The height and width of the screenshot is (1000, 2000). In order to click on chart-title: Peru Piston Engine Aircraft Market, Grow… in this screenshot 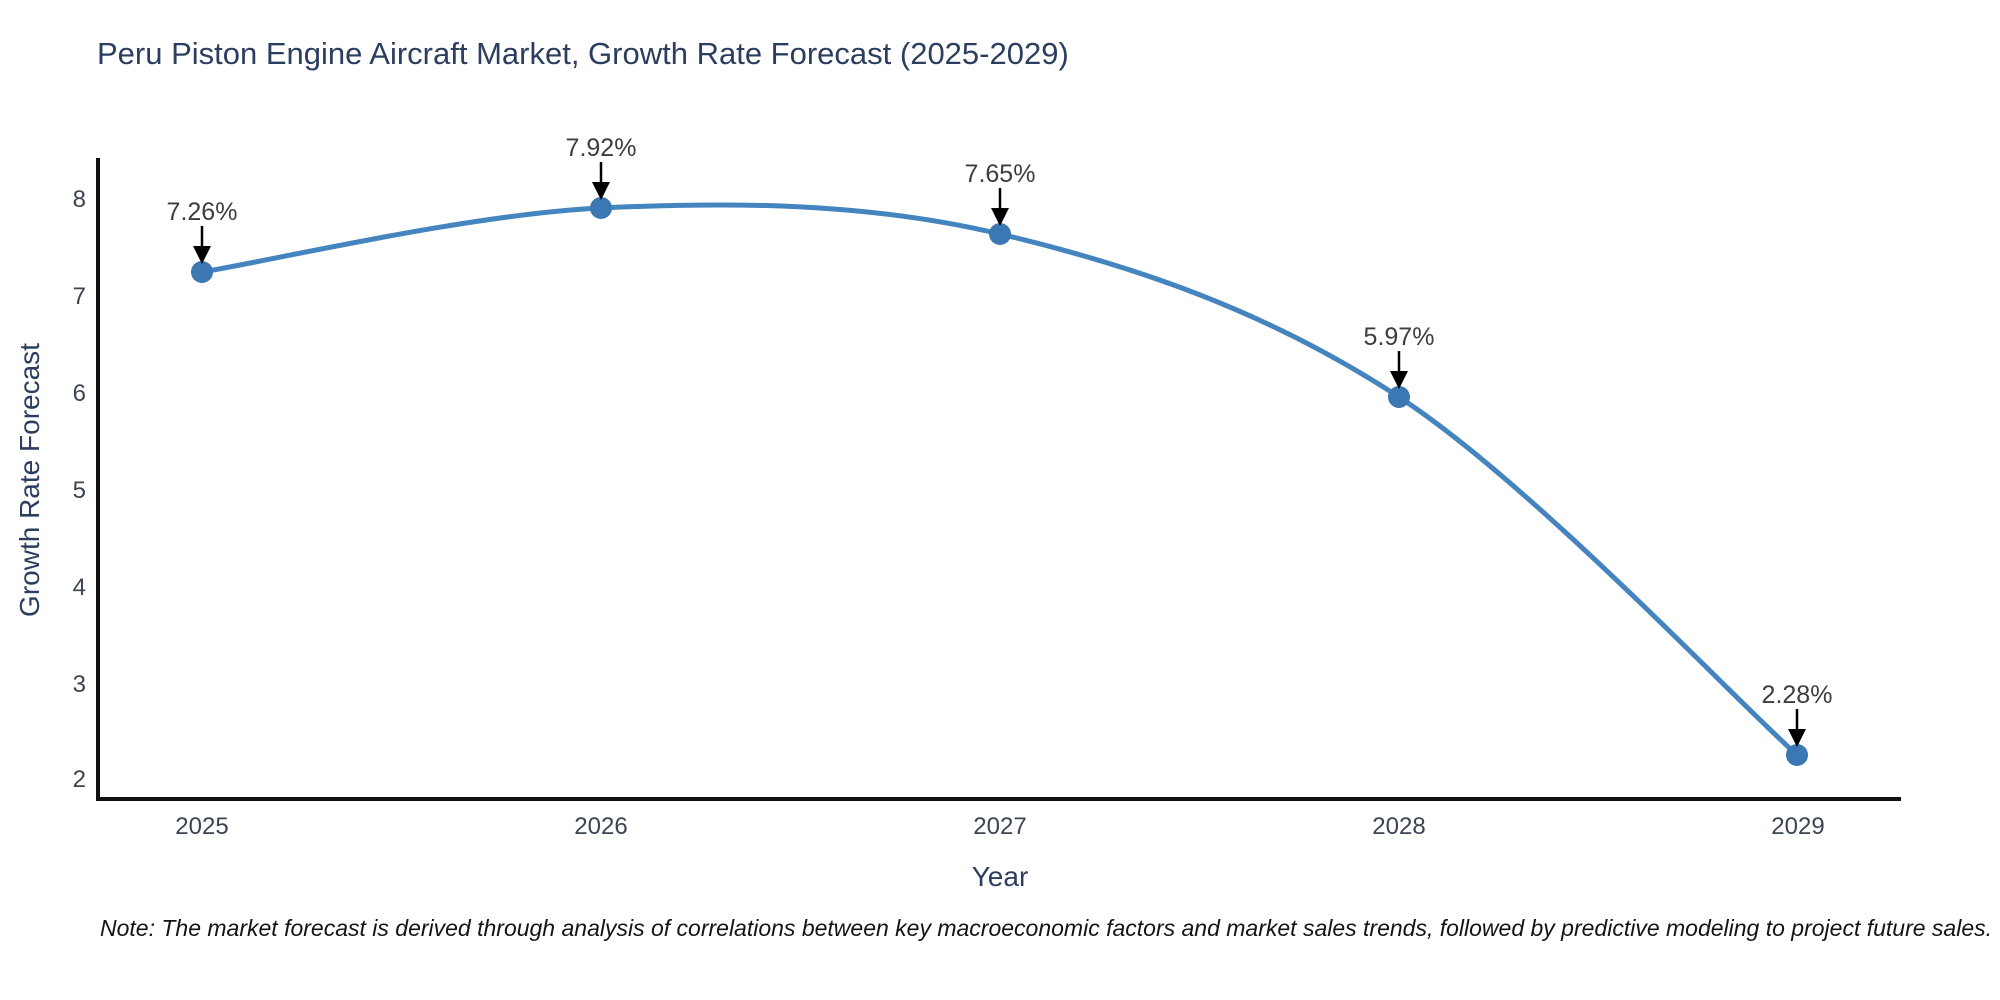, I will do `click(583, 53)`.